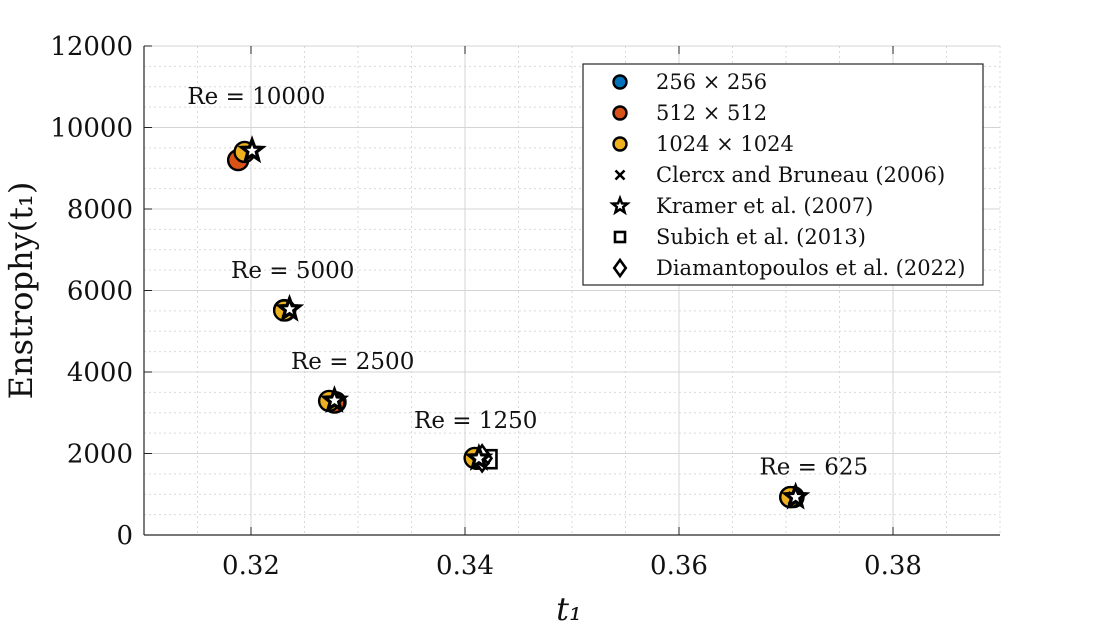 This screenshot has height=632, width=1105. Describe the element at coordinates (475, 421) in the screenshot. I see `annotation-label: Re = 1250` at that location.